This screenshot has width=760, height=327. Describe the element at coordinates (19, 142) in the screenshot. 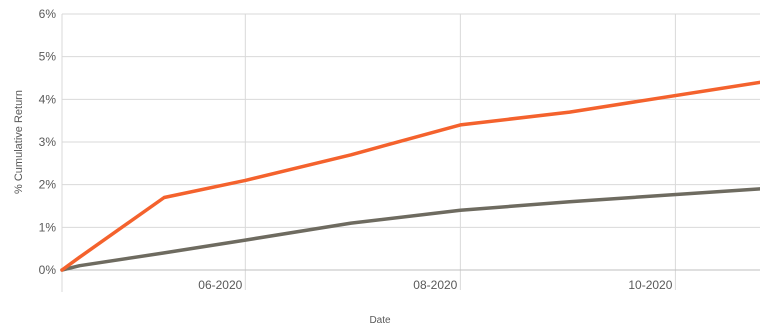

I see `y-axis-title: % Cumulative Return` at that location.